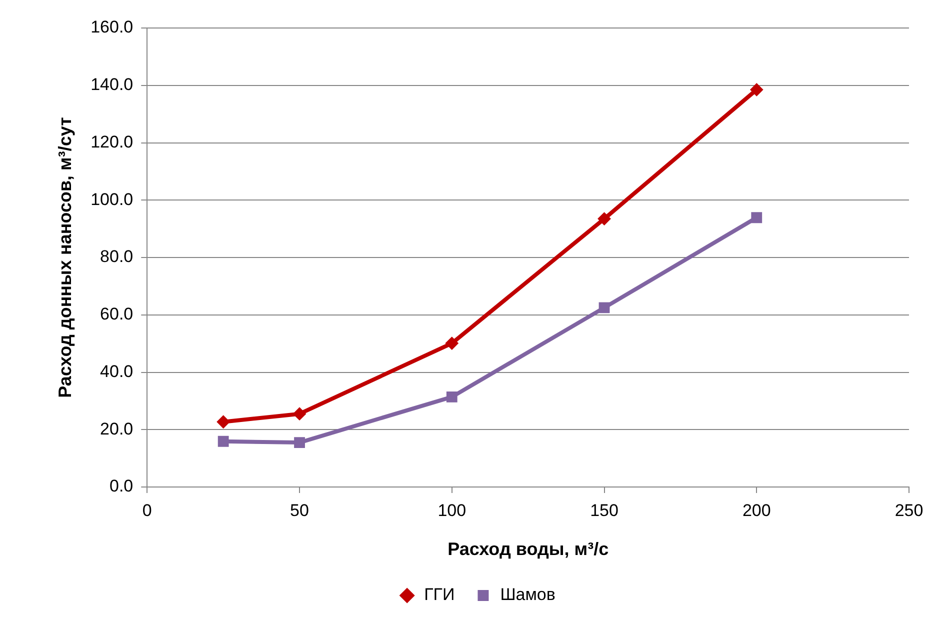  I want to click on y-axis-title: Расход донных наносов, м³/сут, so click(64, 257).